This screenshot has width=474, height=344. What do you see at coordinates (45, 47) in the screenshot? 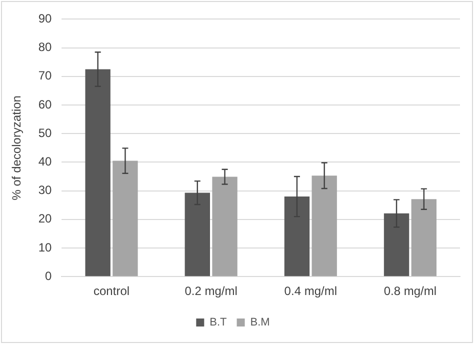
I see `y-tick-label: 80` at bounding box center [45, 47].